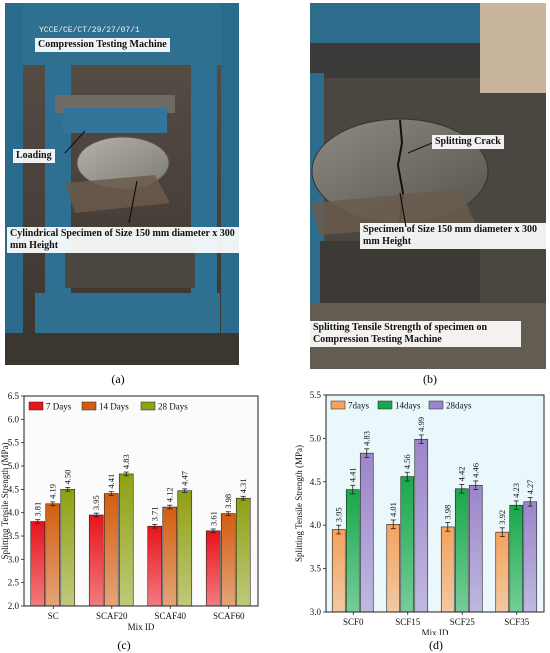  Describe the element at coordinates (14, 419) in the screenshot. I see `y-tick-label: 6.0` at that location.